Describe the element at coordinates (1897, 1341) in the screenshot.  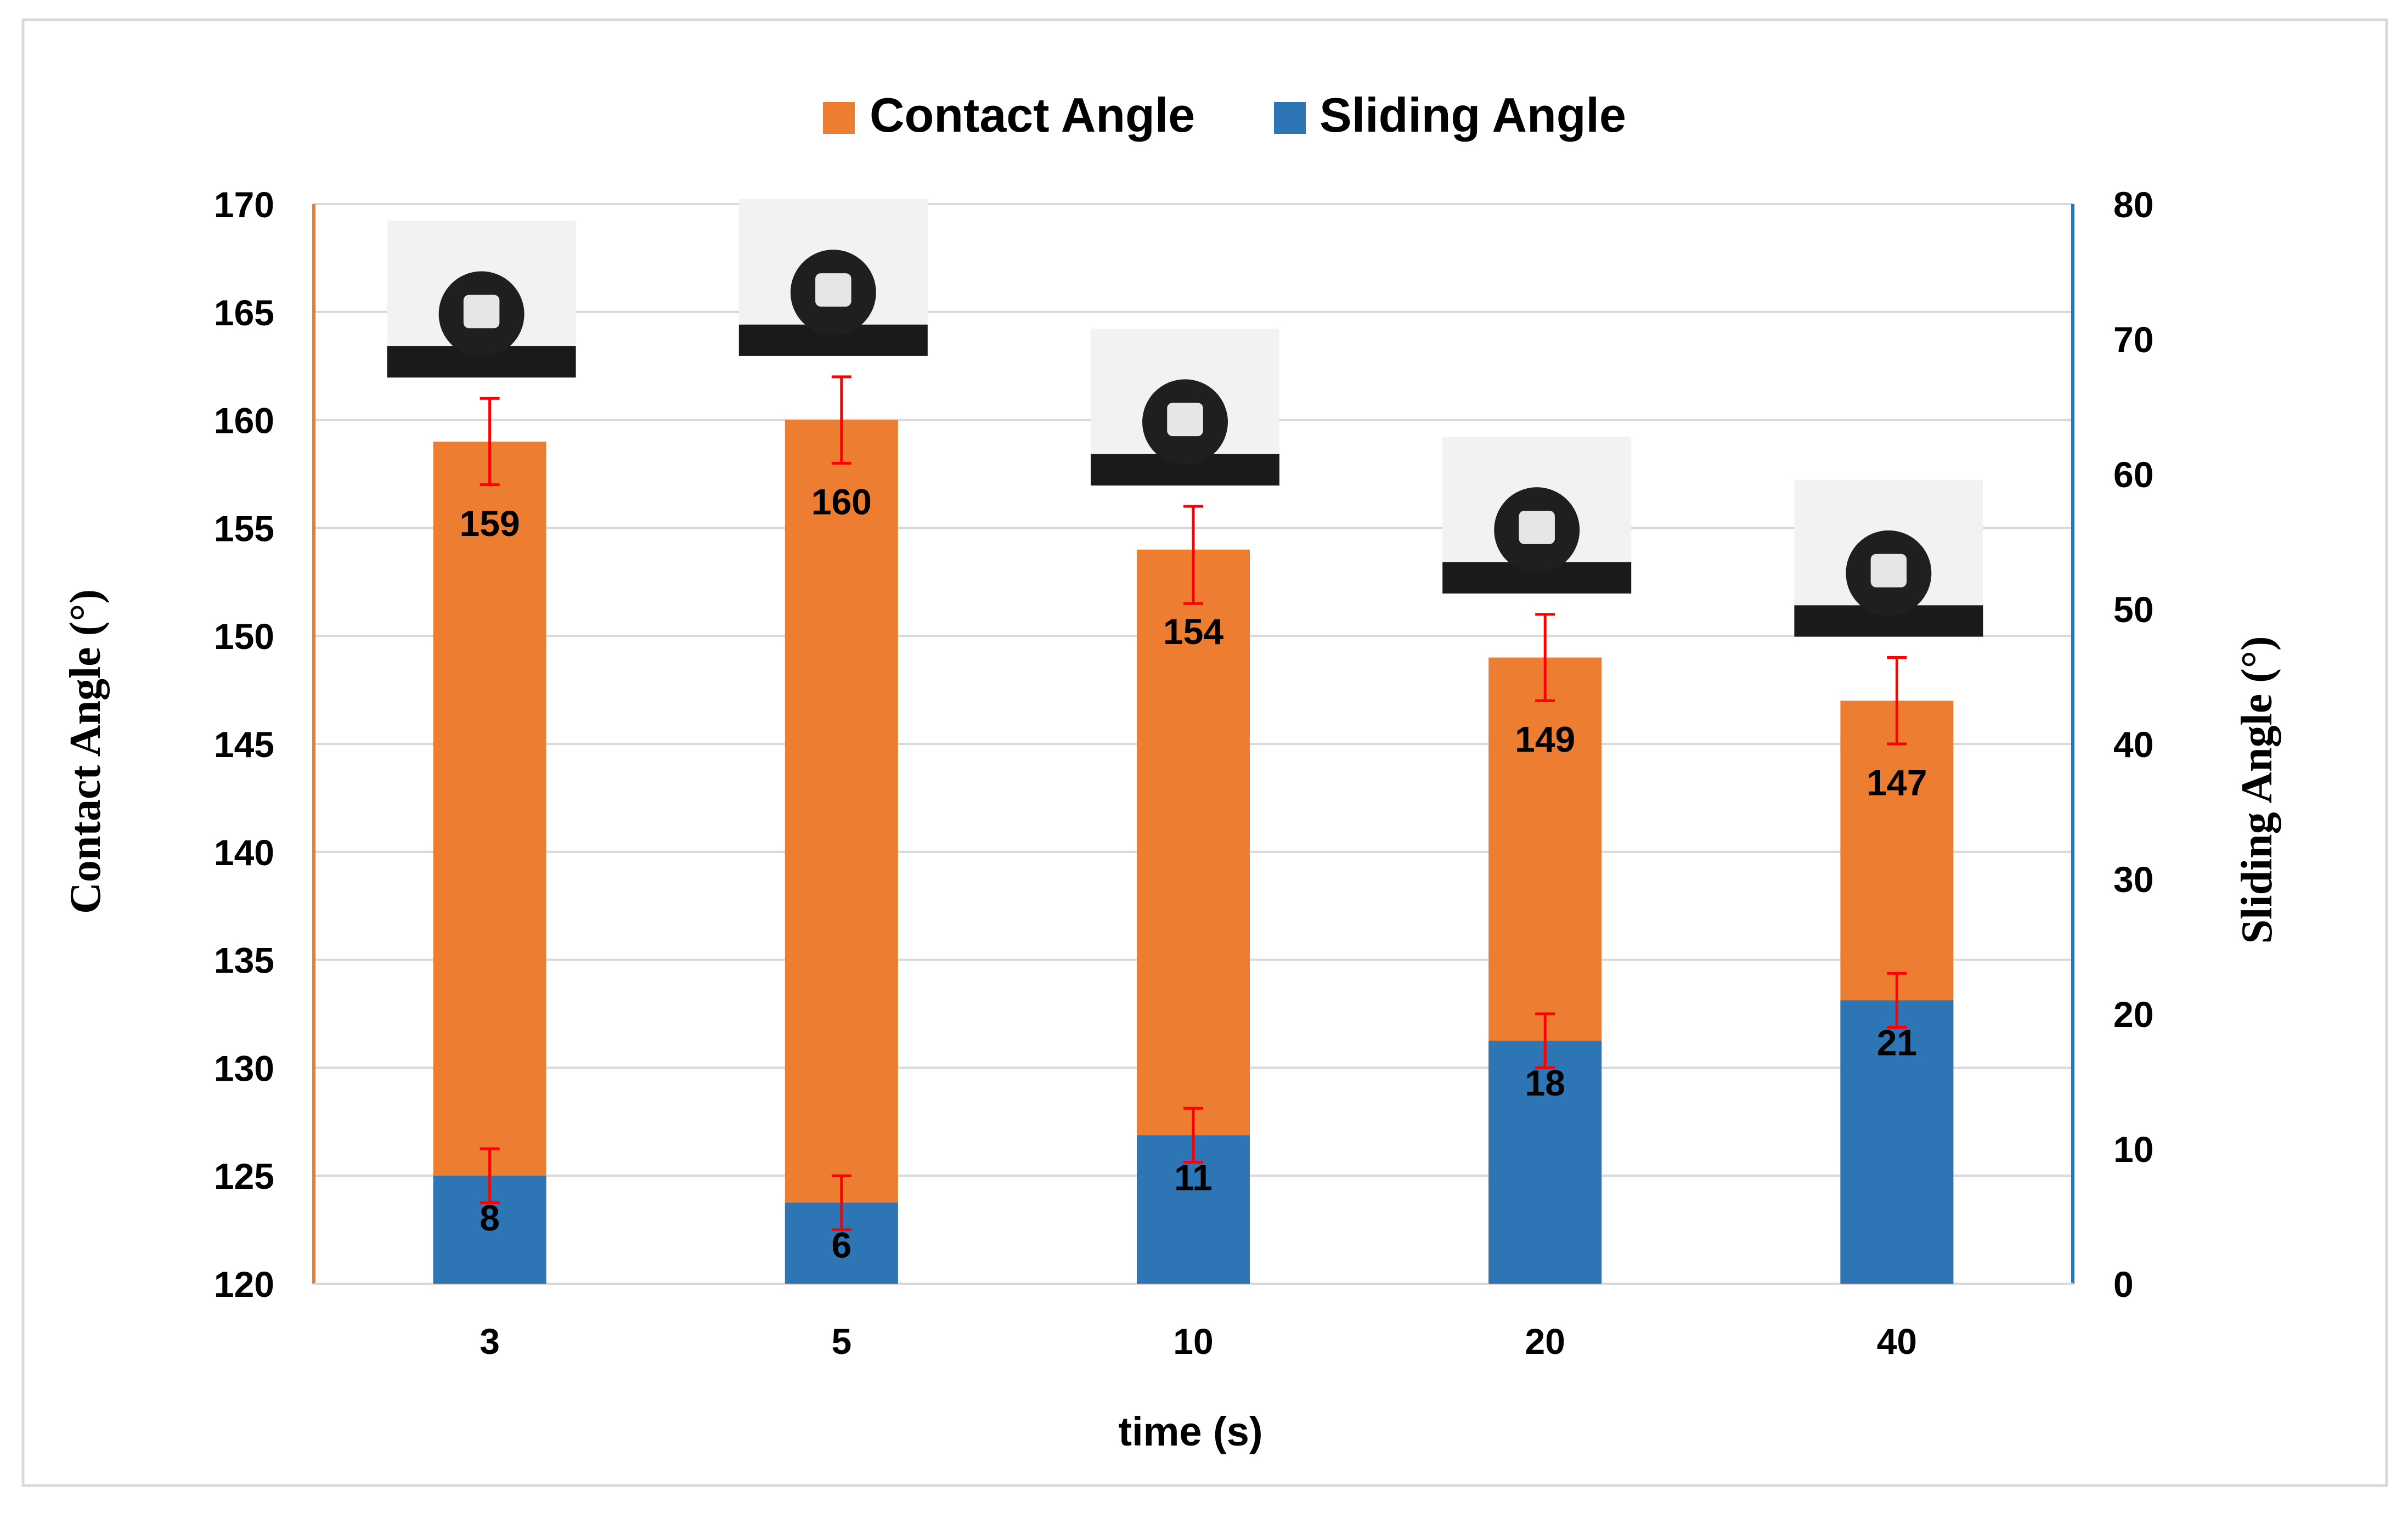
I see `x-tick-label: 40` at that location.